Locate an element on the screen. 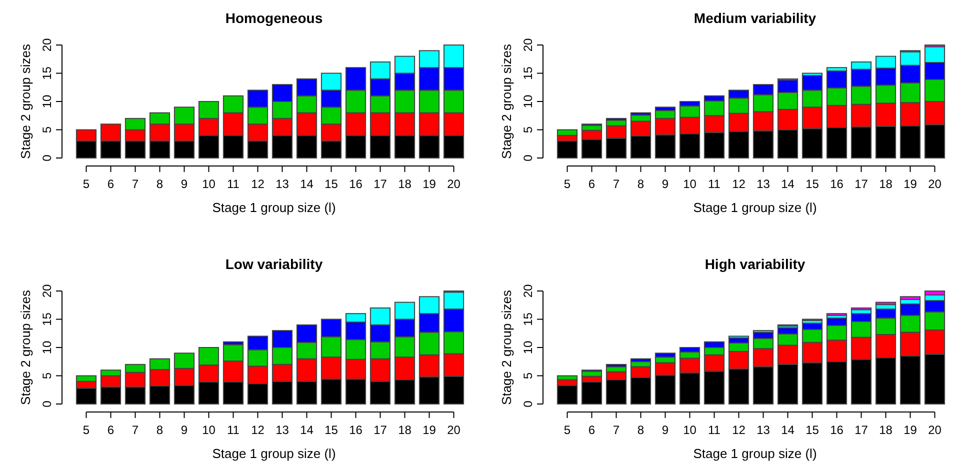  chart-title: High variability is located at coordinates (755, 264).